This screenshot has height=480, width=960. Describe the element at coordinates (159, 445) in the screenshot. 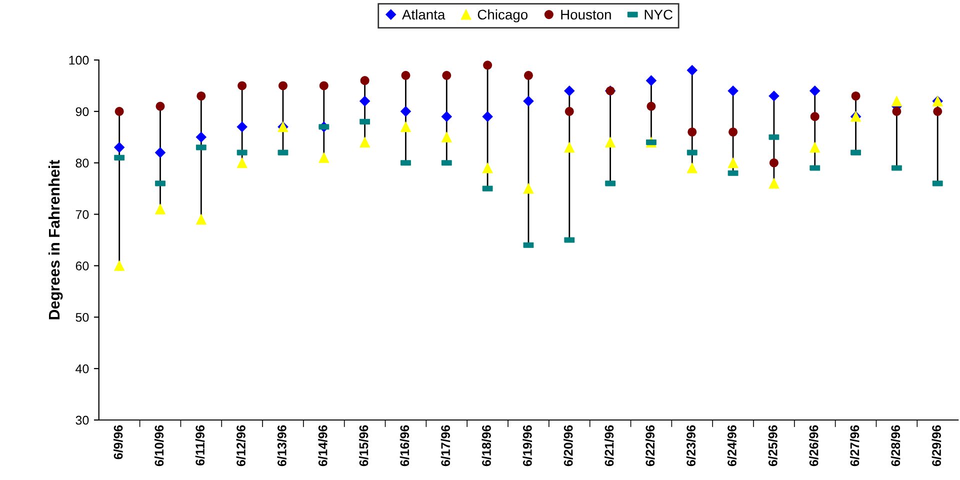

I see `x-tick-label: 6/10/96` at that location.